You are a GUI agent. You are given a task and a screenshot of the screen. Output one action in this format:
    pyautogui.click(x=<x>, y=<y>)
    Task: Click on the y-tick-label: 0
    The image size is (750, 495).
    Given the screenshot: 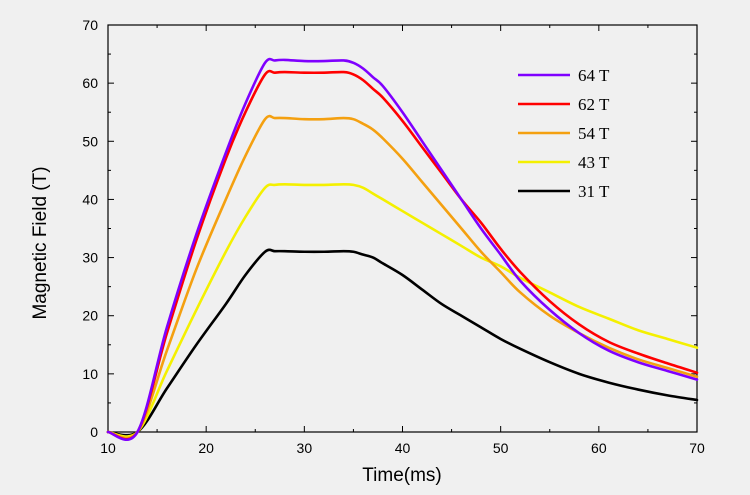 What is the action you would take?
    pyautogui.click(x=94, y=432)
    